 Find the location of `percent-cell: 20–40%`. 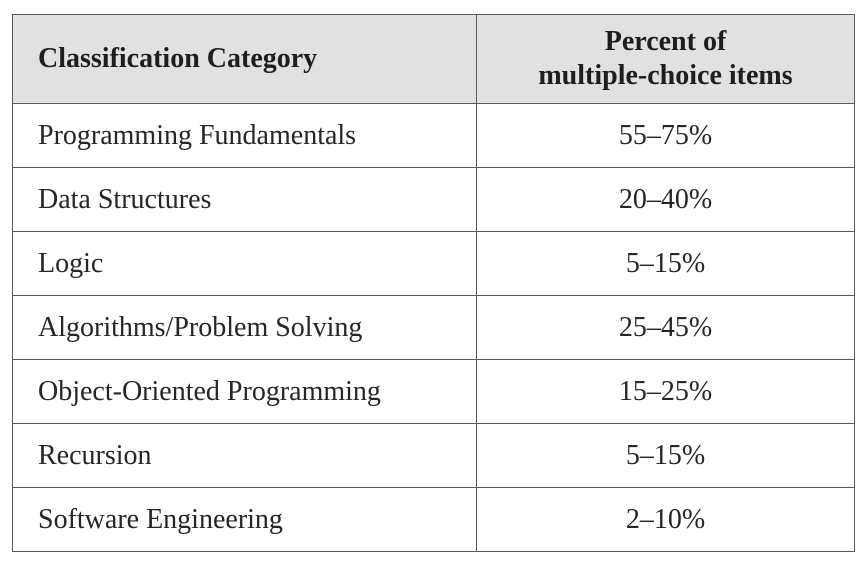

percent-cell: 20–40% is located at coordinates (665, 199).